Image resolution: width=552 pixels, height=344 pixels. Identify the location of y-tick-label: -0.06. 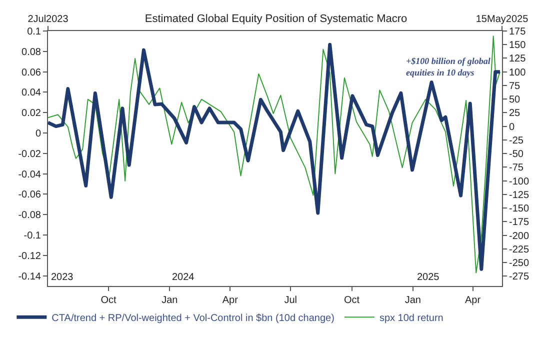
(30, 195).